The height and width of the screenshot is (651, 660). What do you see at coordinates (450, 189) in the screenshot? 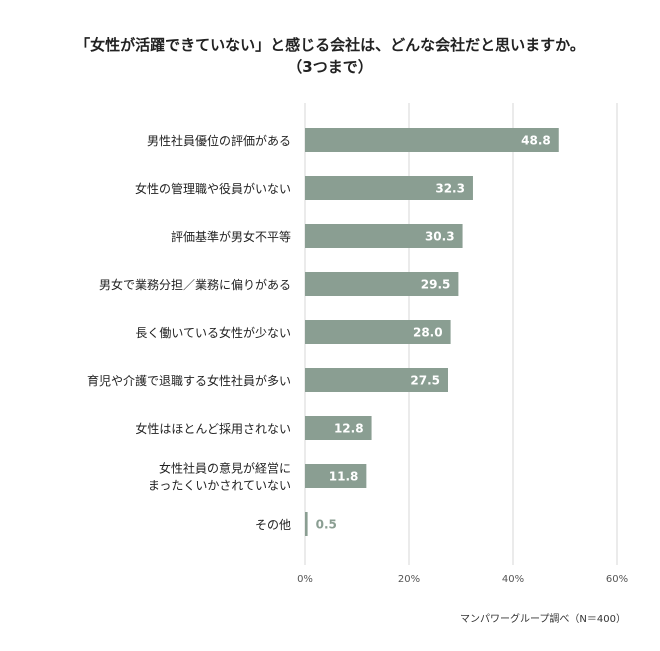
I see `data-label: 32.3` at bounding box center [450, 189].